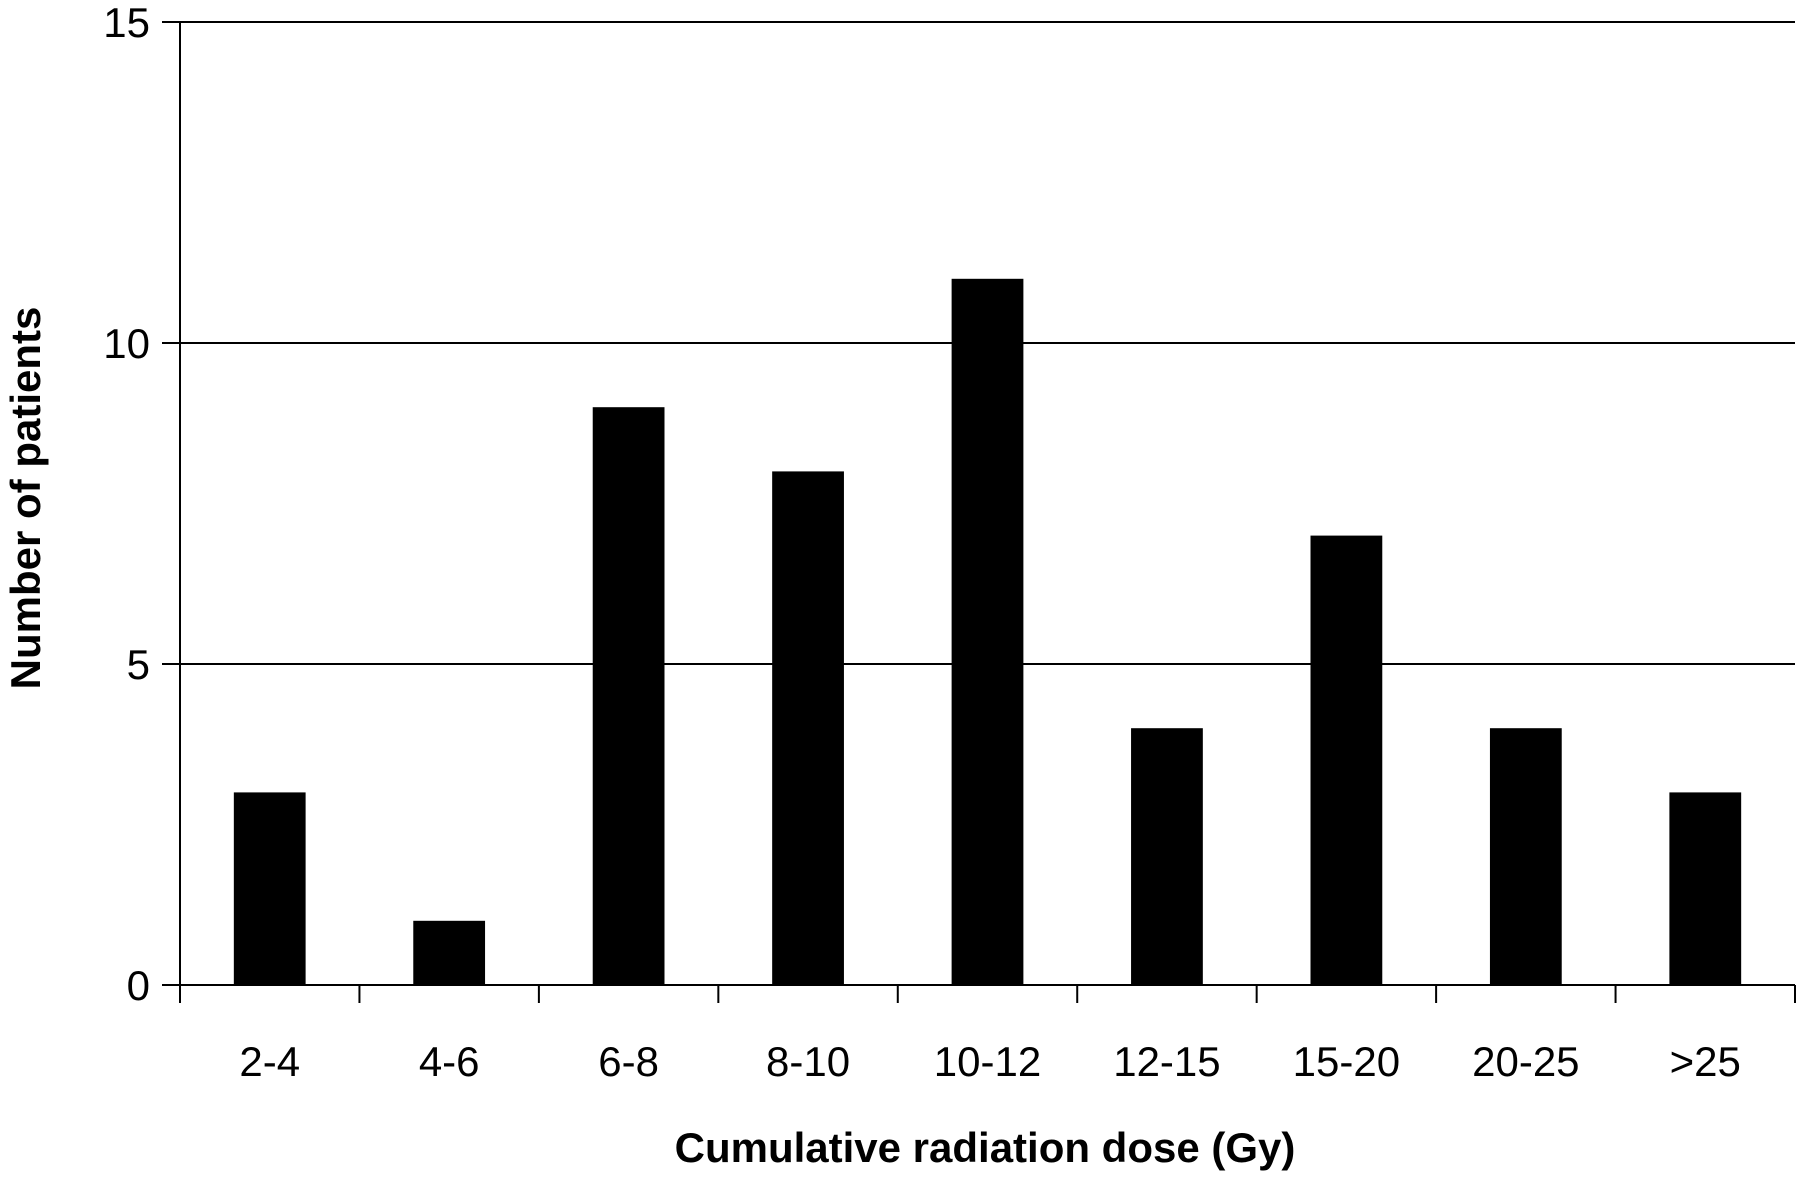 The image size is (1800, 1193). What do you see at coordinates (138, 664) in the screenshot?
I see `y-tick-label-5: 5` at bounding box center [138, 664].